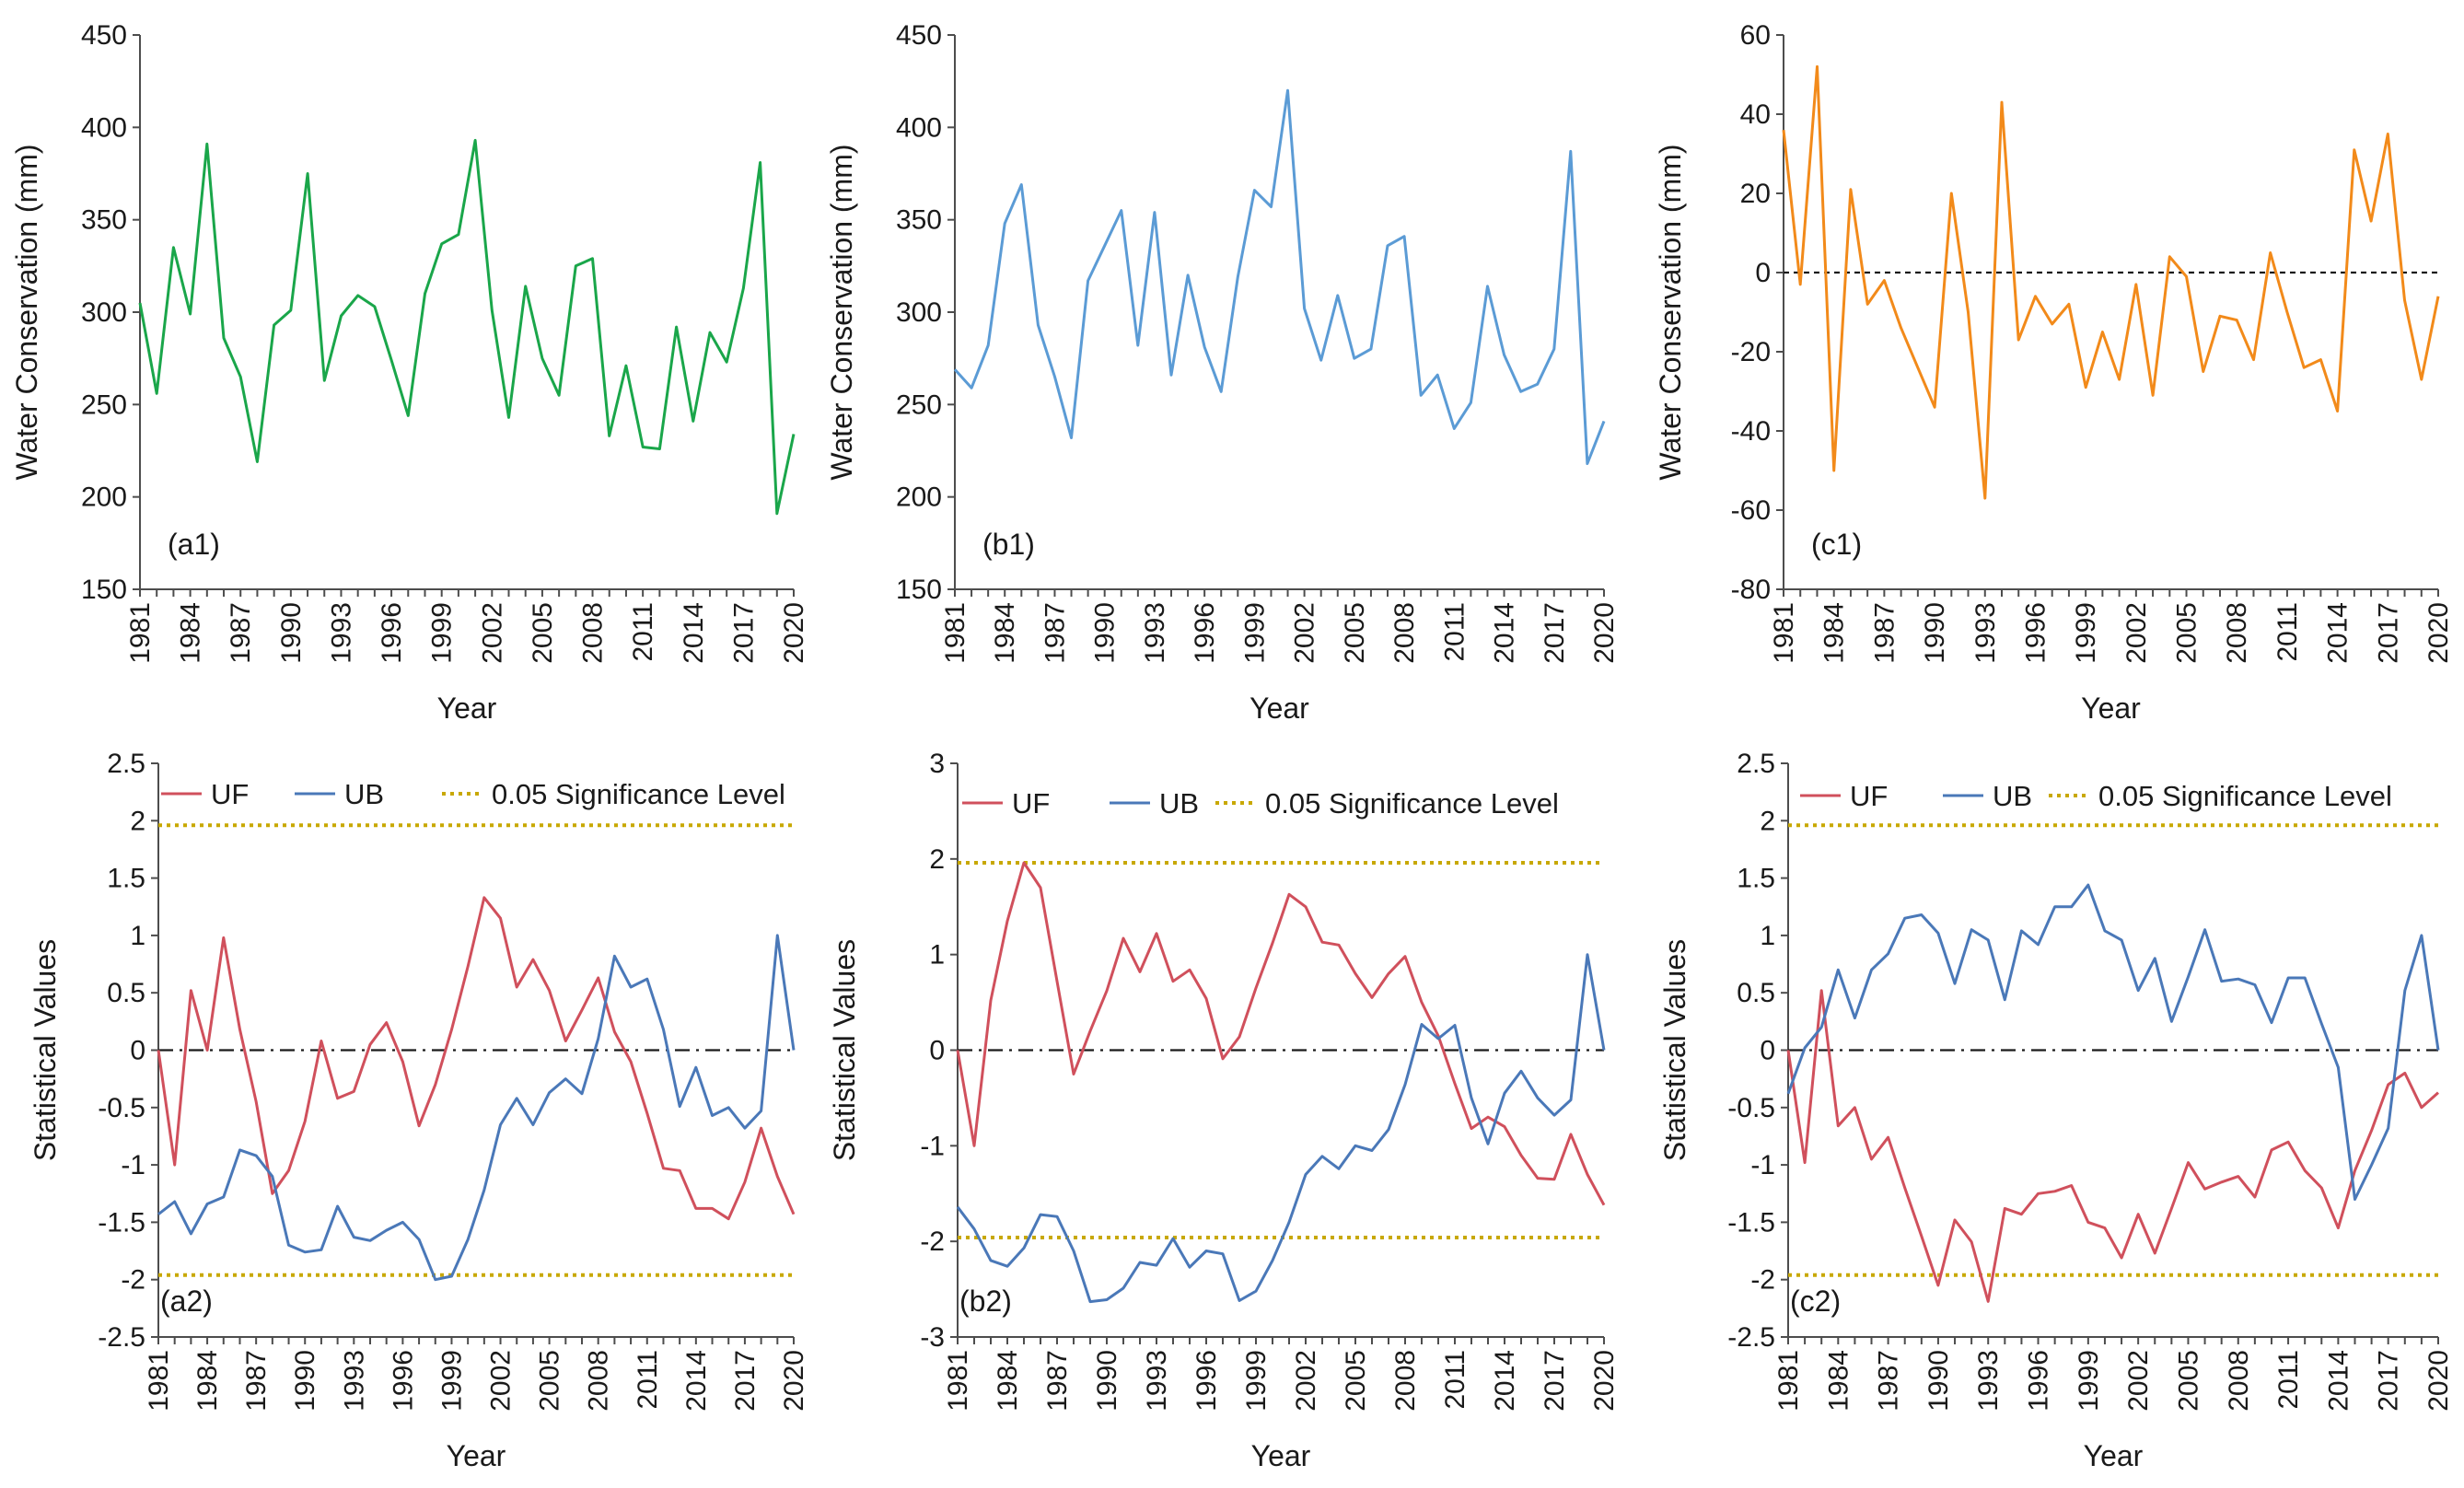  I want to click on series-line-ub, so click(476, 1108).